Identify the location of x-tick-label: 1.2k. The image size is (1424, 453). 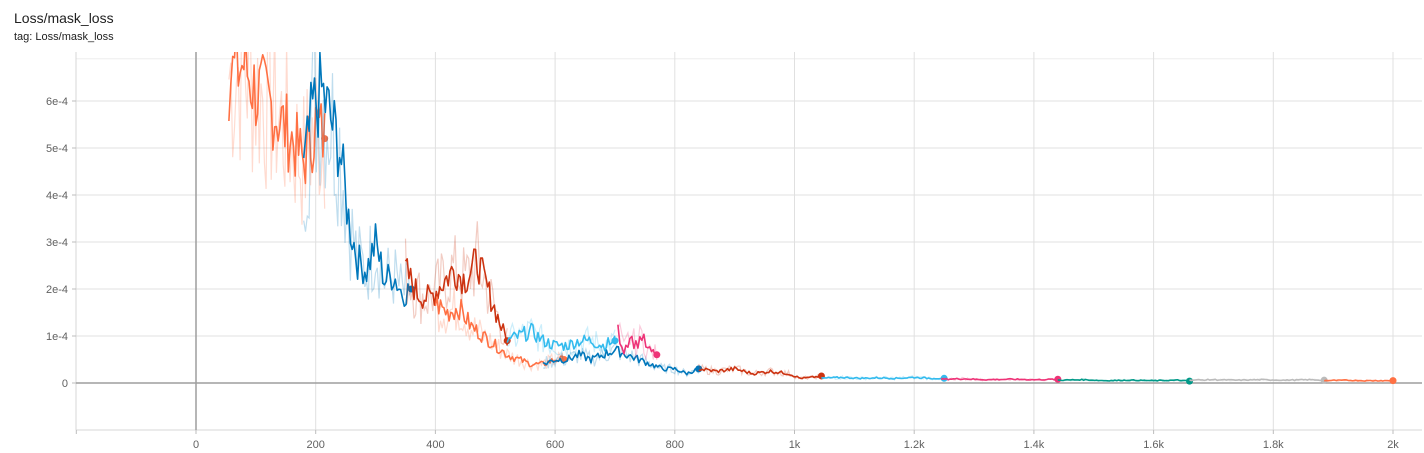
(914, 445).